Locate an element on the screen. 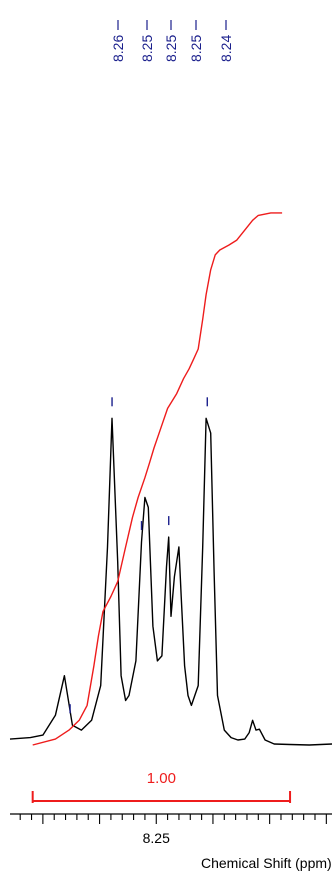 Image resolution: width=332 pixels, height=877 pixels. peak-label: 8.26 is located at coordinates (118, 48).